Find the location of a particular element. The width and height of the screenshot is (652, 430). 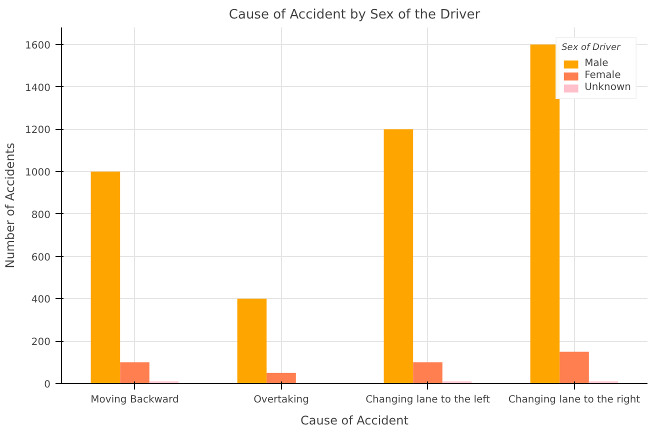

y-tick-label: 400 is located at coordinates (41, 300).